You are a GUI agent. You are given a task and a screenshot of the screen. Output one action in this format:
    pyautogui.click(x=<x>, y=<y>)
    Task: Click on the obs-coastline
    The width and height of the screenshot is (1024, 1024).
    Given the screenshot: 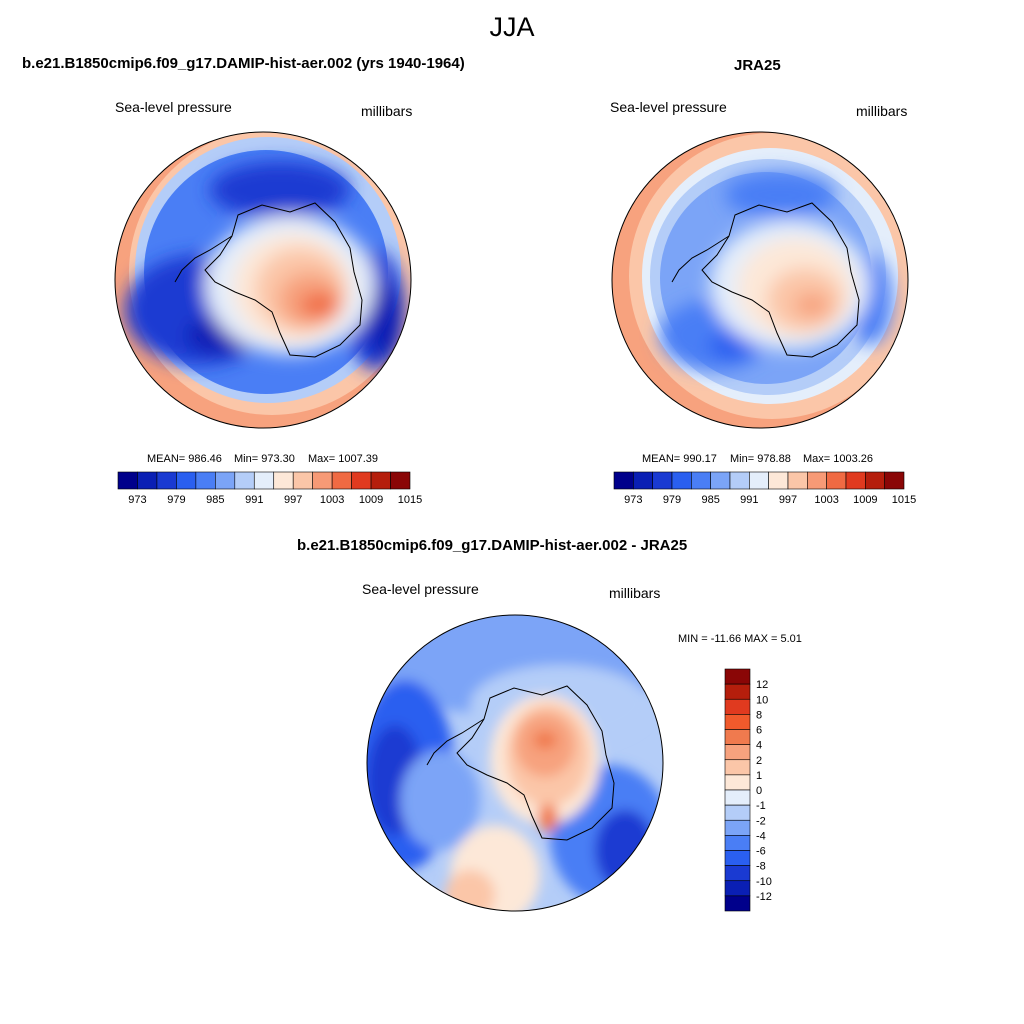 What is the action you would take?
    pyautogui.click(x=780, y=280)
    